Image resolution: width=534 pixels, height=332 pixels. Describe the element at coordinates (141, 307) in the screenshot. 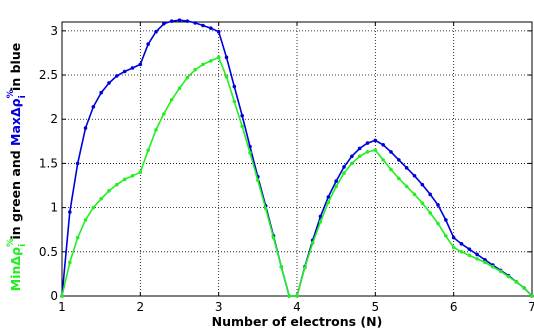

I see `x-tick-label: 2` at that location.